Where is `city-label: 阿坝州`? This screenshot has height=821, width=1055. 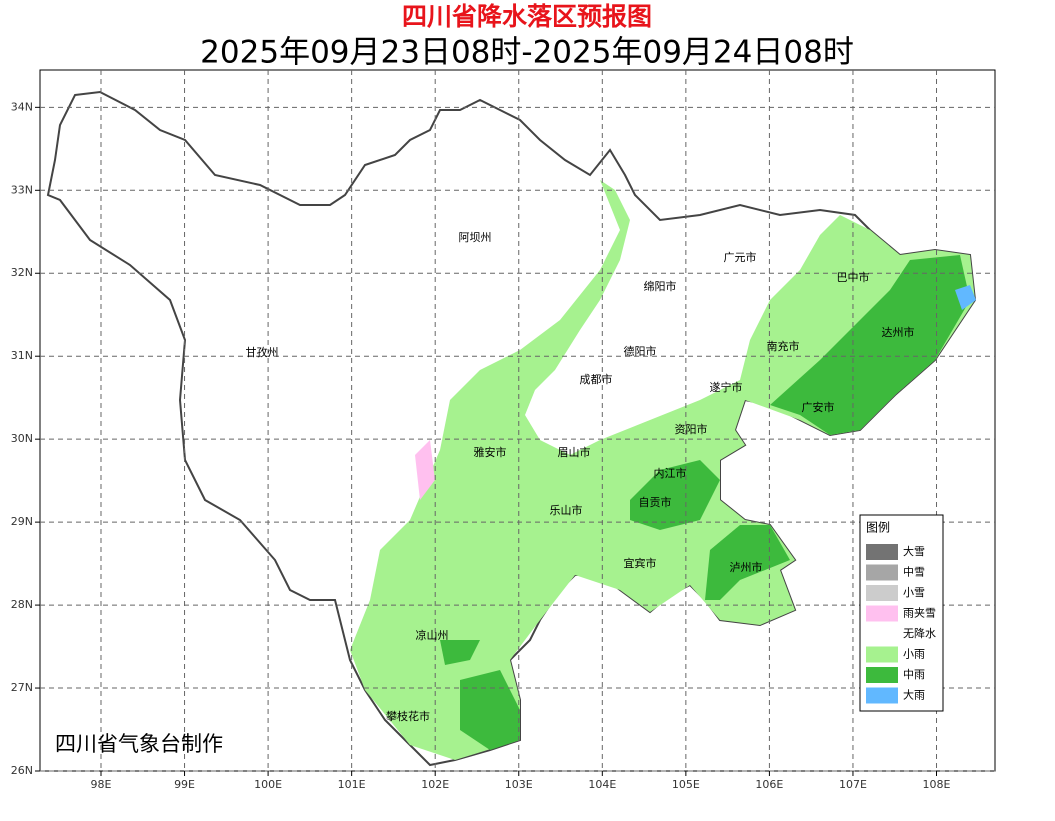 city-label: 阿坝州 is located at coordinates (475, 237).